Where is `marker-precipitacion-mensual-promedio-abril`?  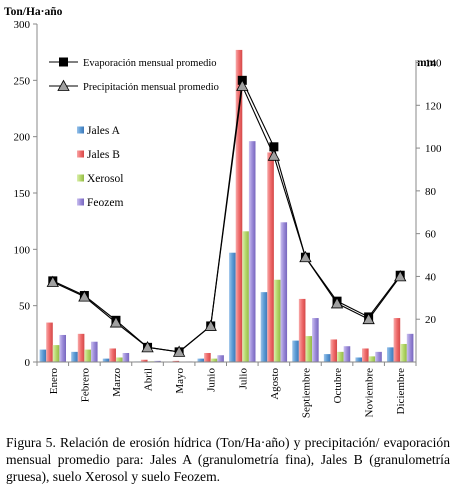
marker-precipitacion-mensual-promedio-abril is located at coordinates (147, 347).